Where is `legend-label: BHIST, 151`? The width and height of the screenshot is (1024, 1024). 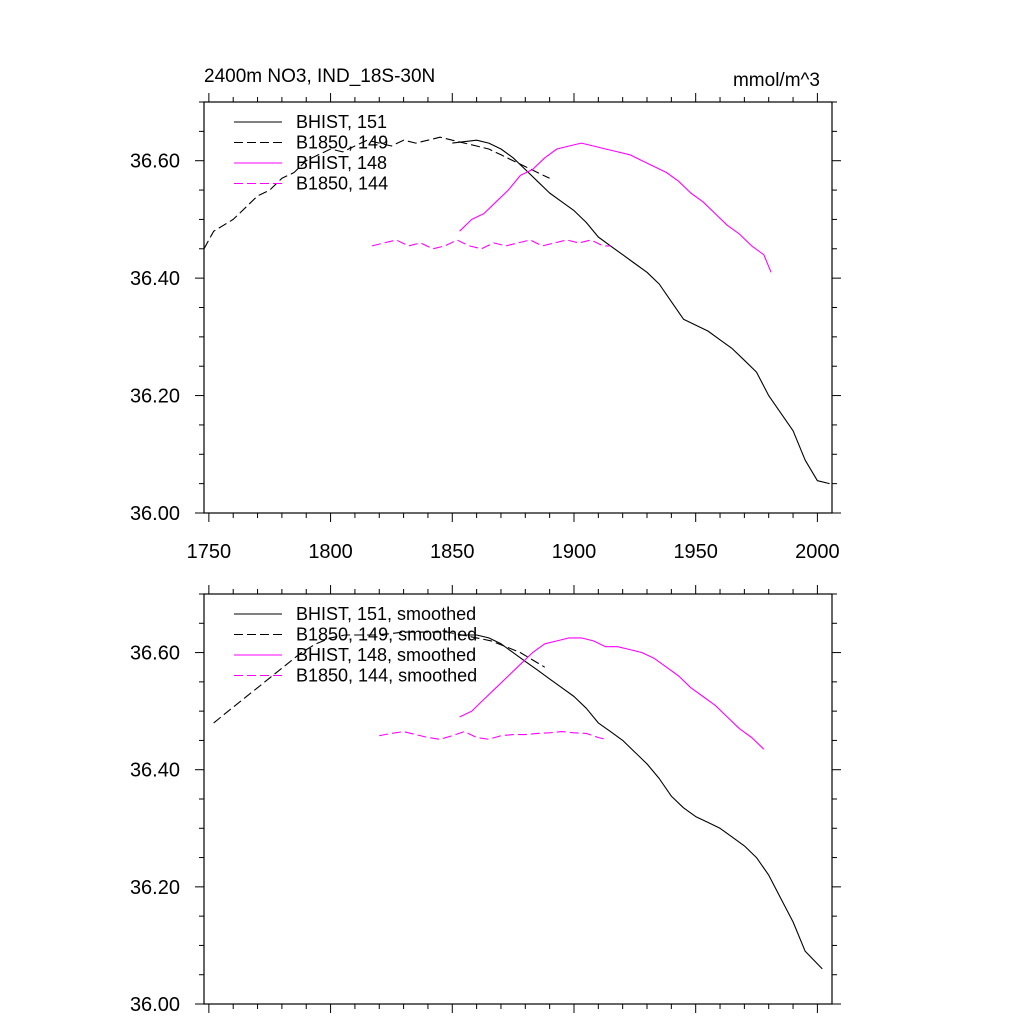
legend-label: BHIST, 151 is located at coordinates (341, 122).